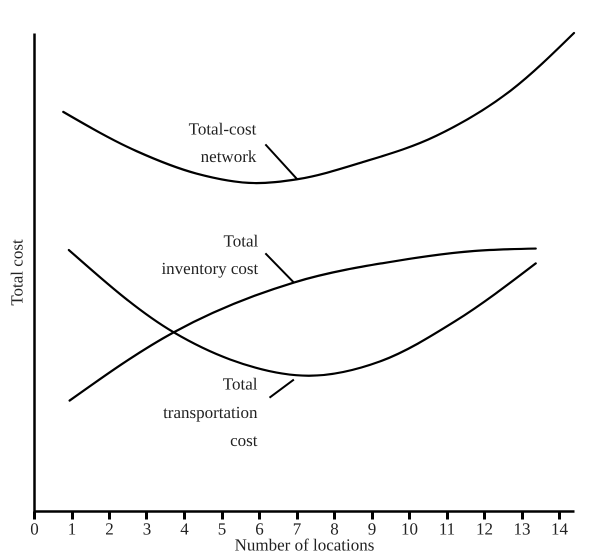 Image resolution: width=594 pixels, height=558 pixels. I want to click on x-tick-label: 6, so click(259, 529).